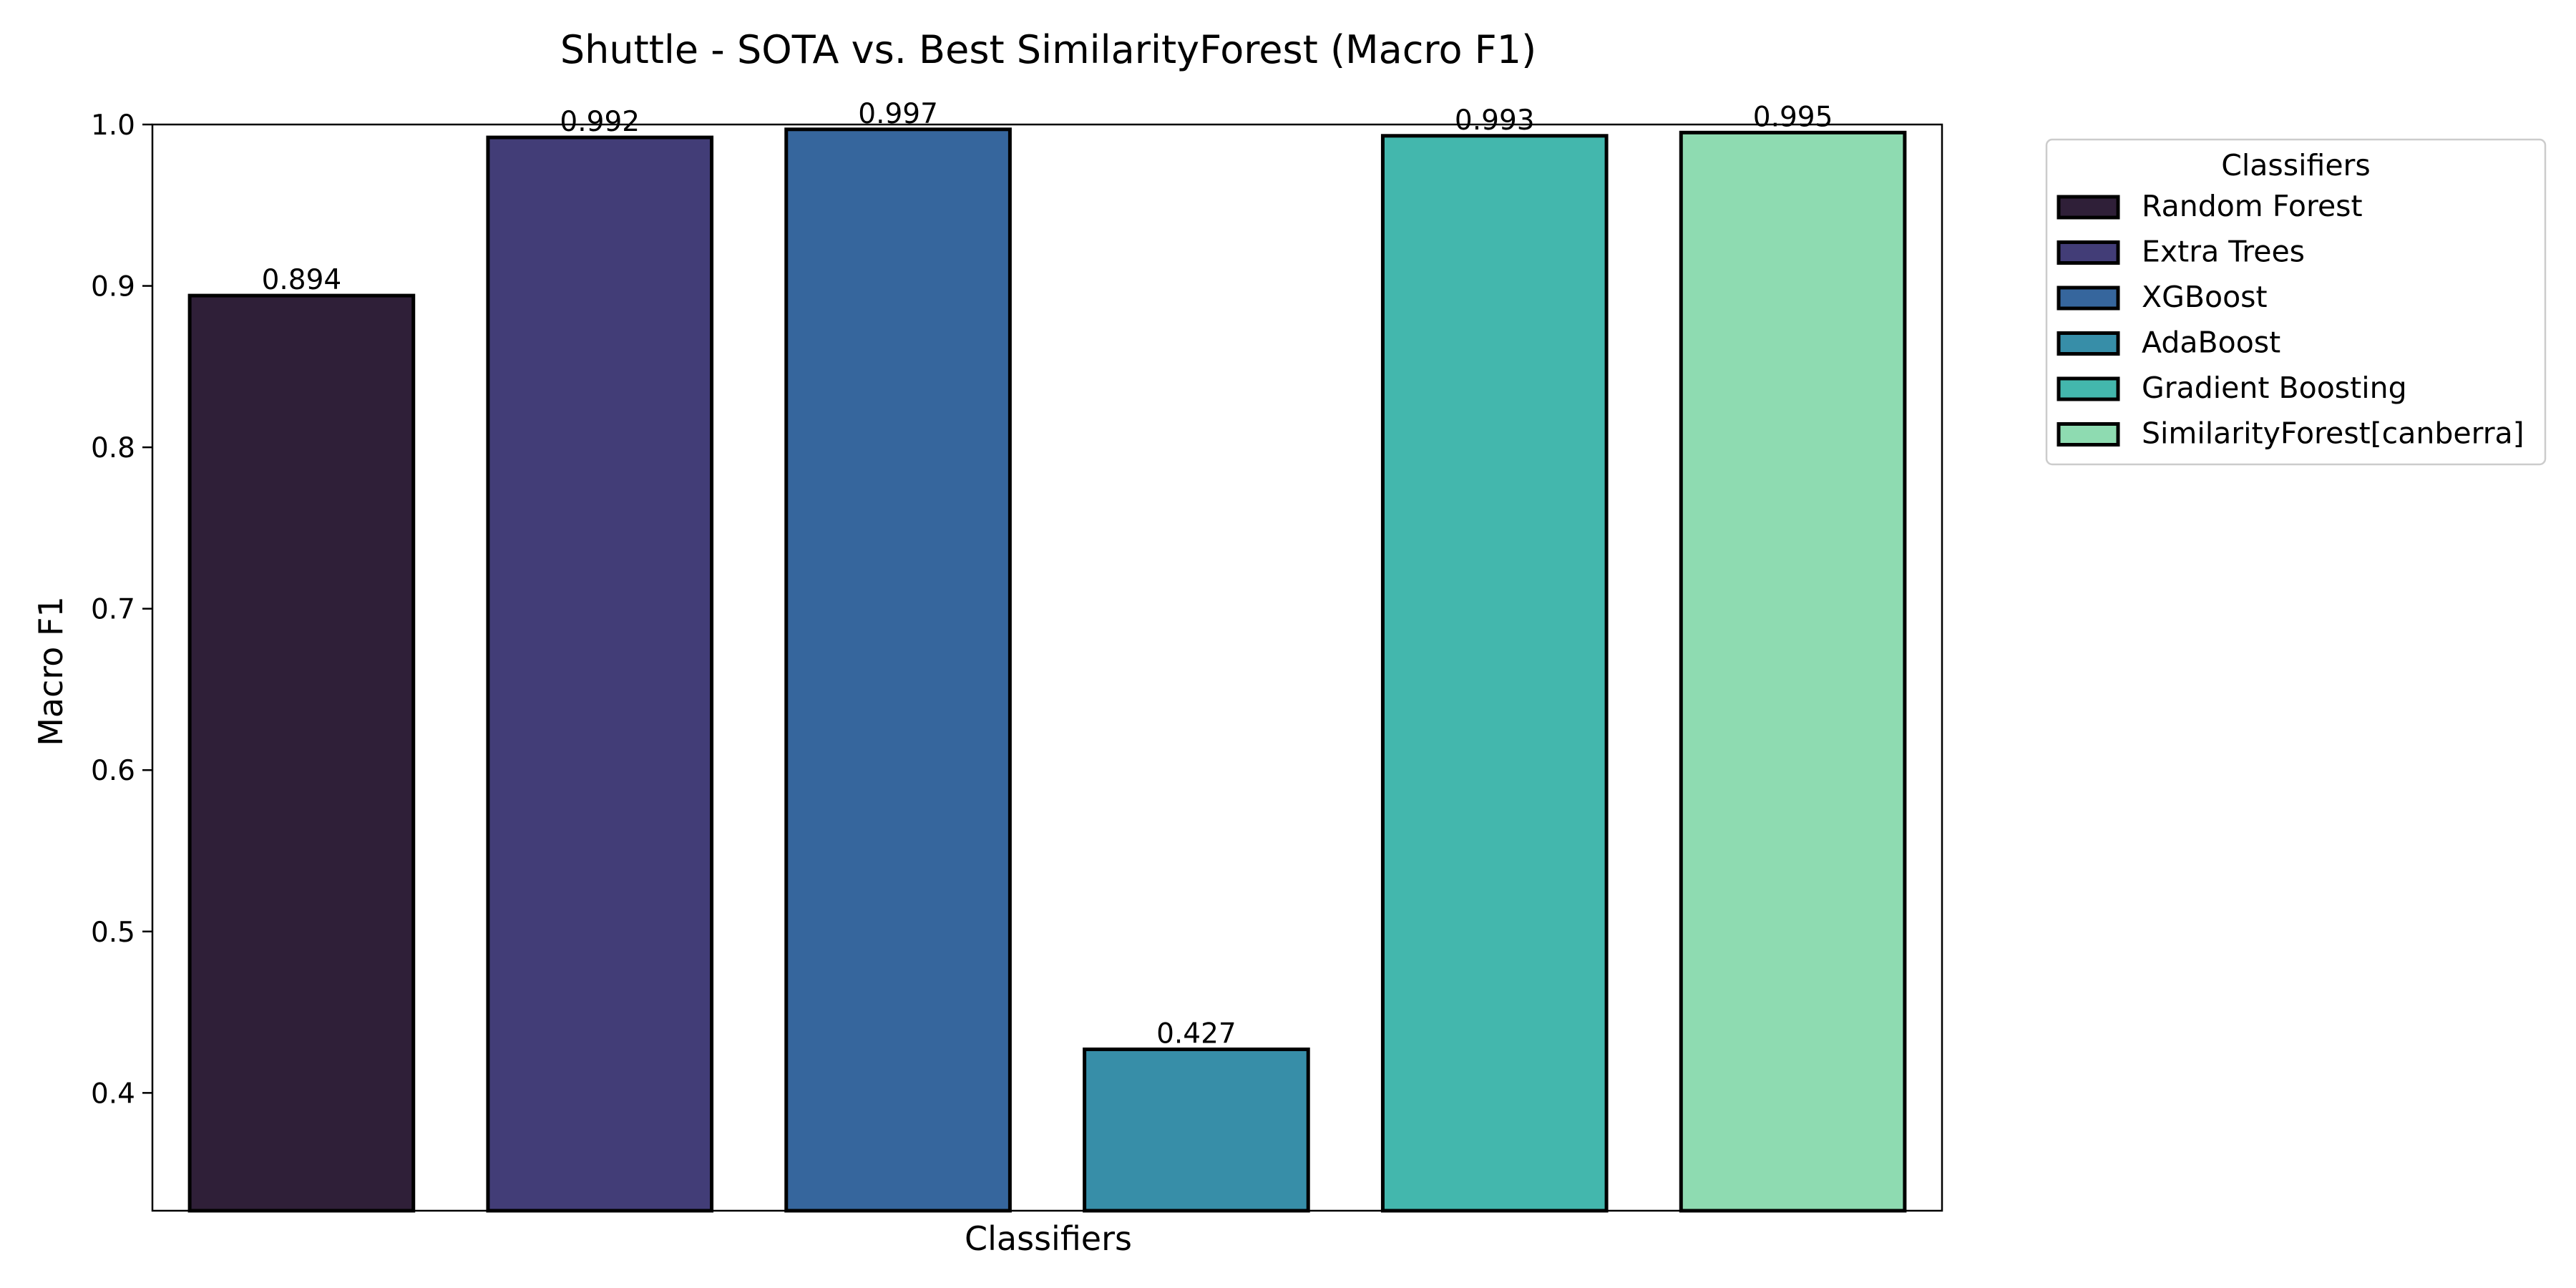 The width and height of the screenshot is (2576, 1288). What do you see at coordinates (1196, 1034) in the screenshot?
I see `bar-value-label: 0.427` at bounding box center [1196, 1034].